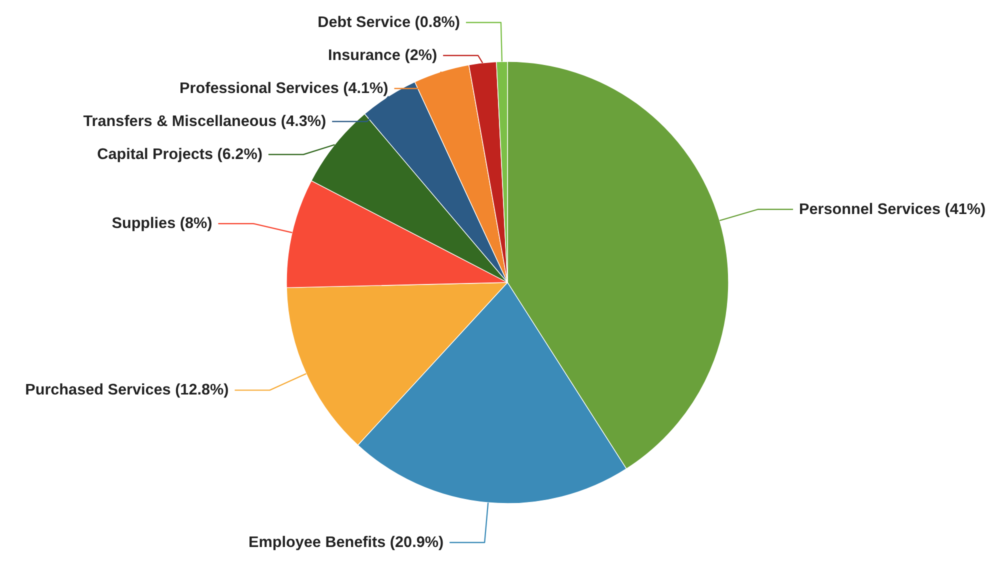 The height and width of the screenshot is (562, 992). What do you see at coordinates (162, 223) in the screenshot?
I see `slice-label: Supplies (8%)` at bounding box center [162, 223].